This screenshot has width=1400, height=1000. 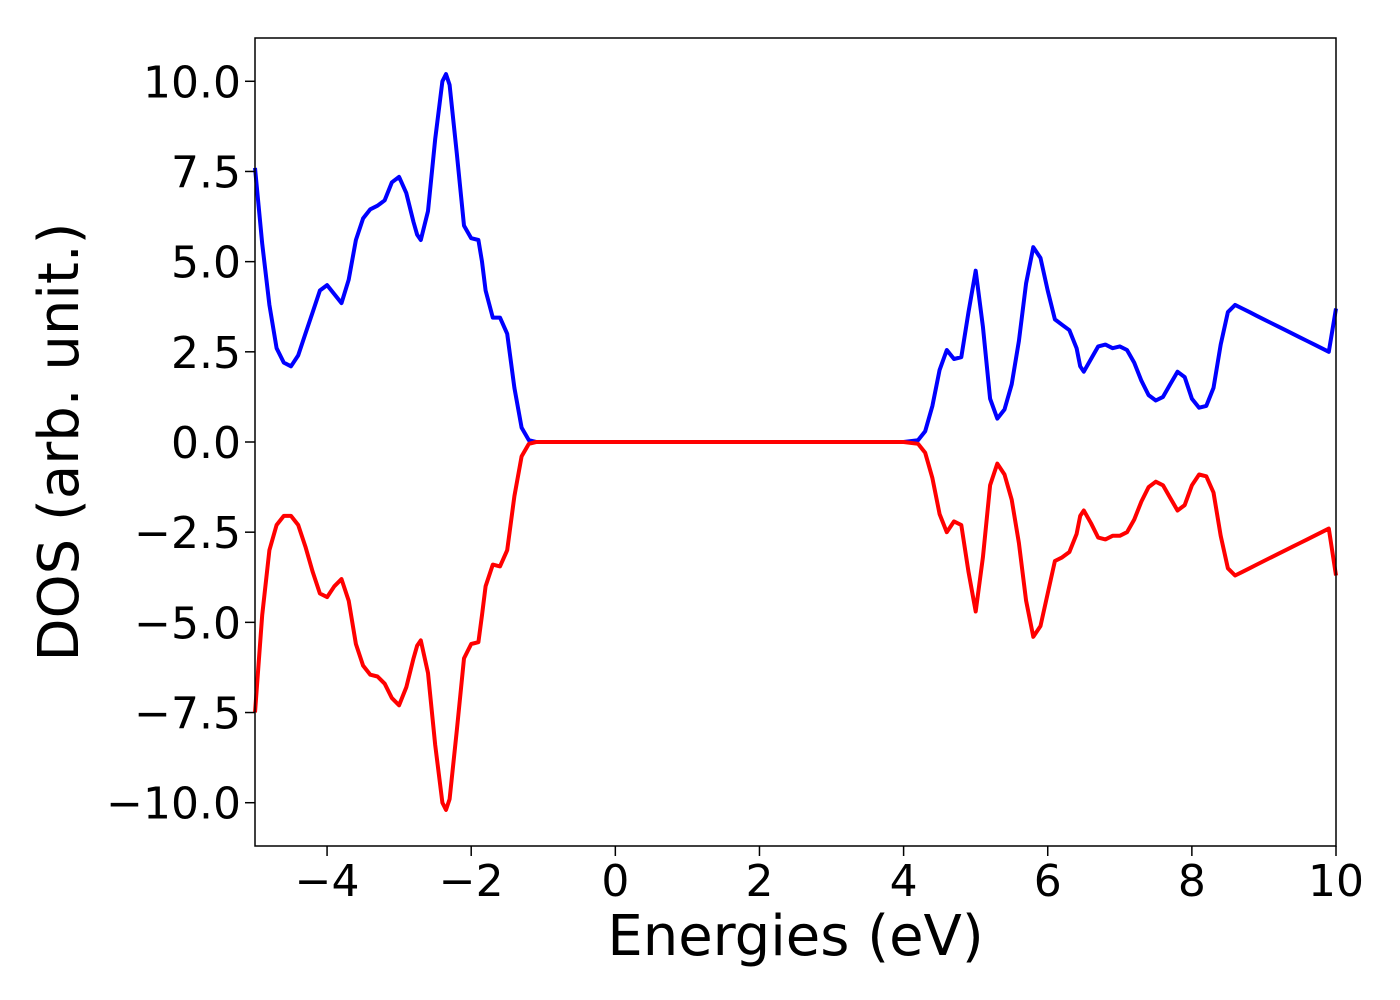 What do you see at coordinates (795, 936) in the screenshot?
I see `x-axis-label: Energies (eV)` at bounding box center [795, 936].